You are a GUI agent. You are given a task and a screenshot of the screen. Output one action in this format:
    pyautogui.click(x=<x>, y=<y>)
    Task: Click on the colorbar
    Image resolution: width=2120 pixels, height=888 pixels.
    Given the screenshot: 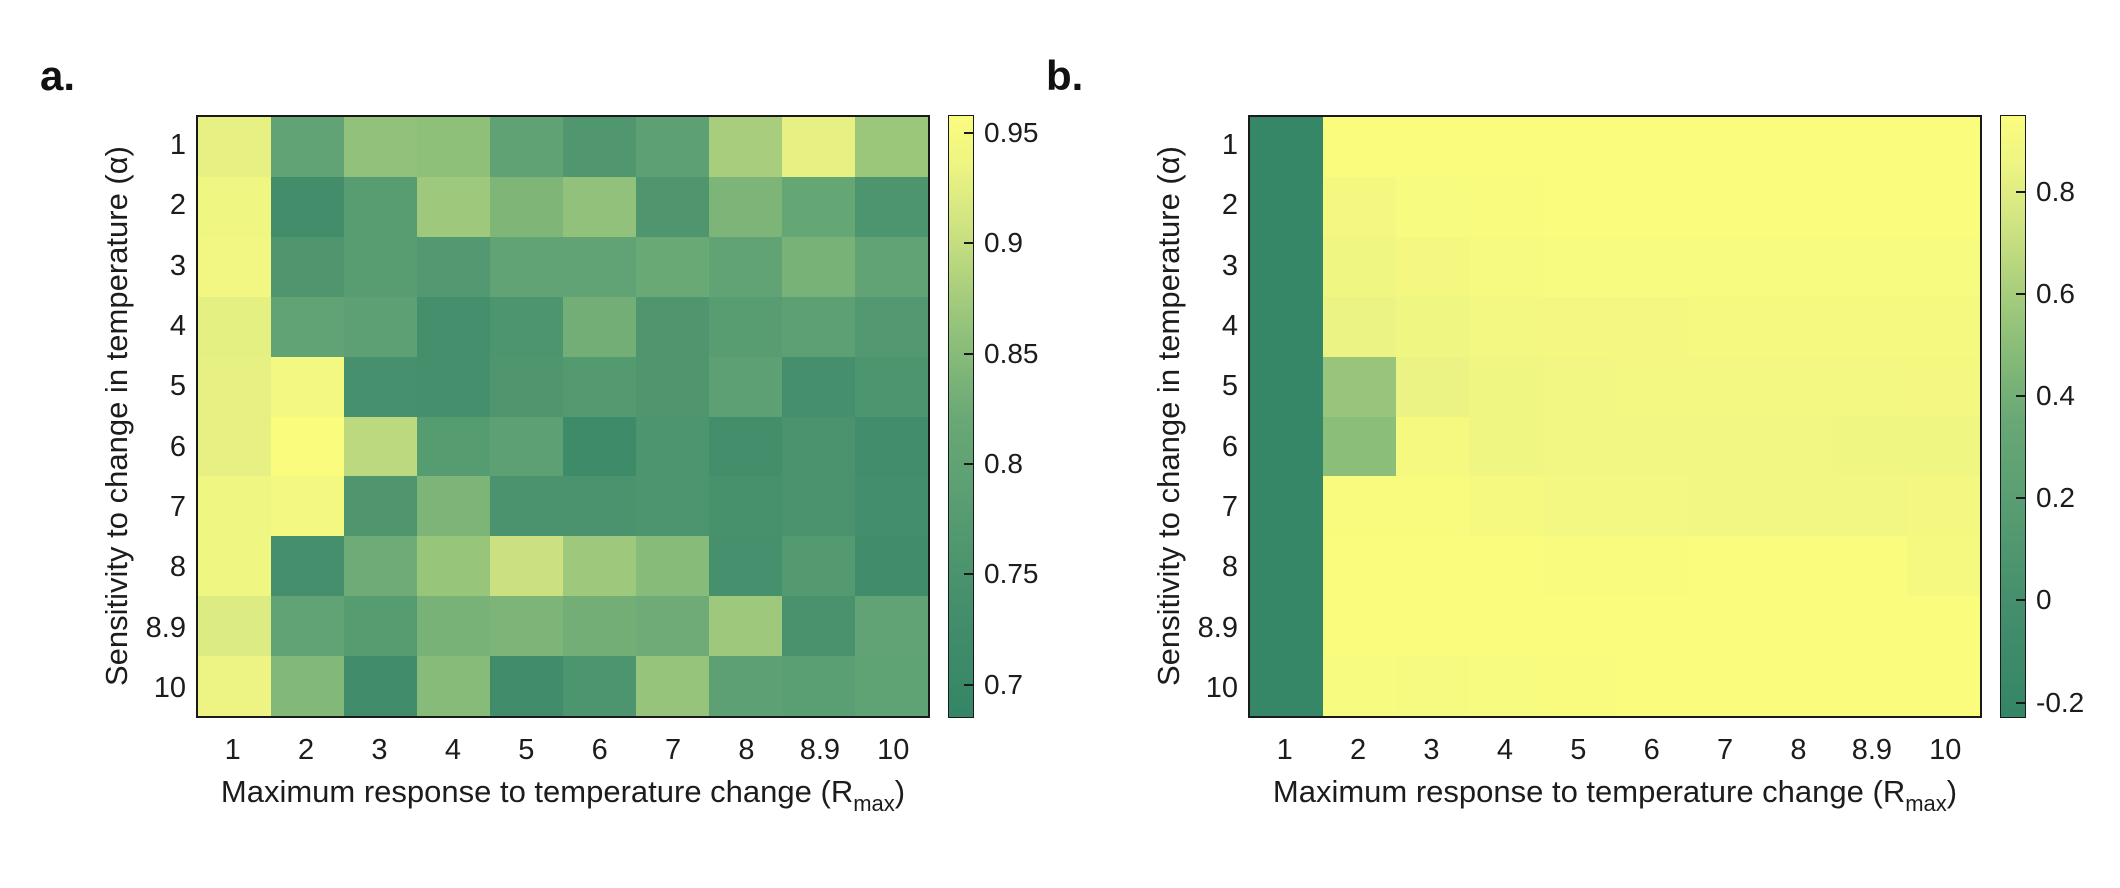 What is the action you would take?
    pyautogui.click(x=2013, y=416)
    